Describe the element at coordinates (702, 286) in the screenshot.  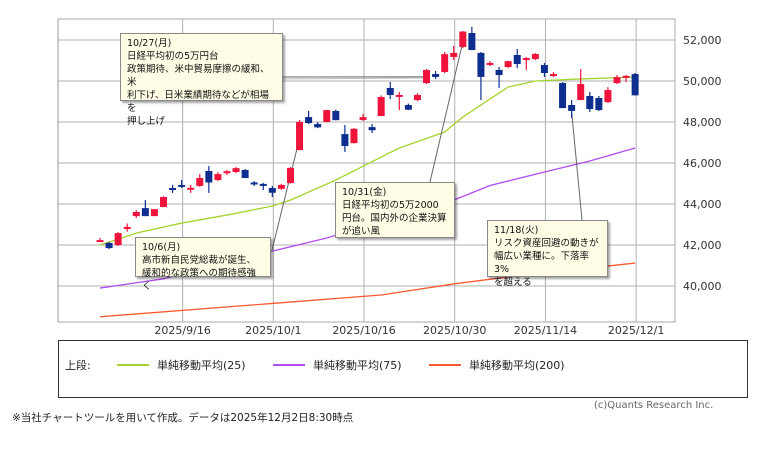
I see `y-tick-label: 40,000` at that location.